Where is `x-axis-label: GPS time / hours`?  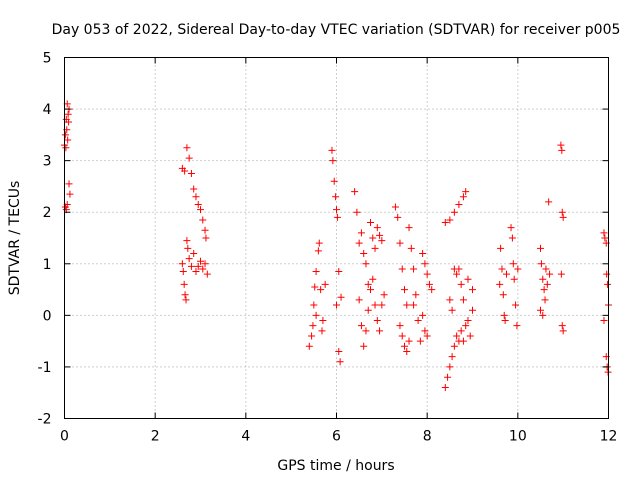 x-axis-label: GPS time / hours is located at coordinates (335, 466).